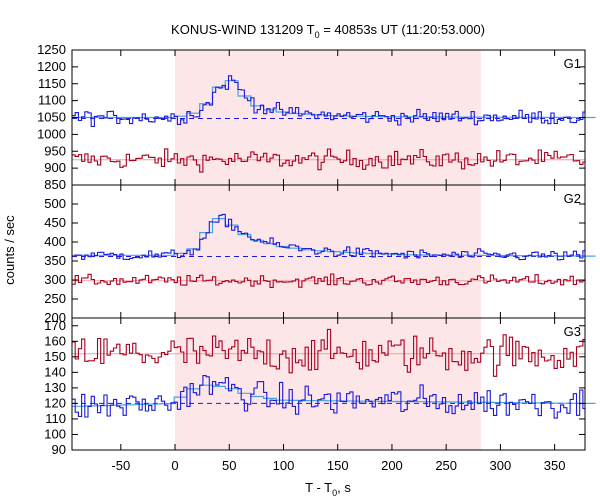 This screenshot has height=500, width=600. Describe the element at coordinates (572, 198) in the screenshot. I see `panel-label: G2` at that location.